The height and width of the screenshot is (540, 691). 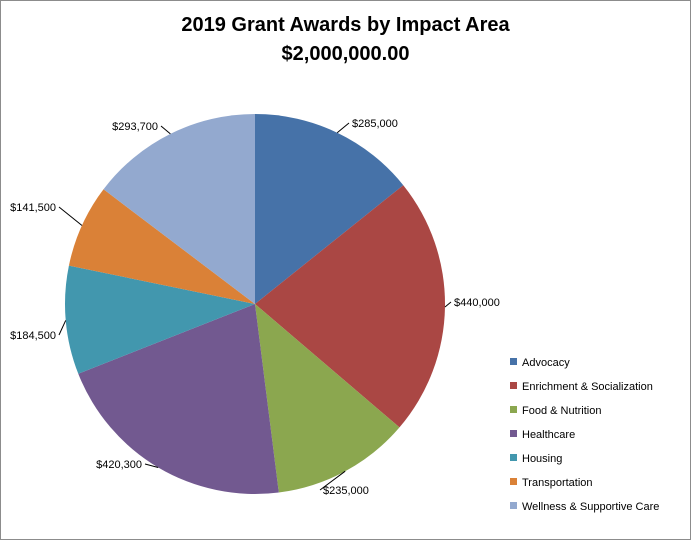 I want to click on data-label: $285,000, so click(x=375, y=124).